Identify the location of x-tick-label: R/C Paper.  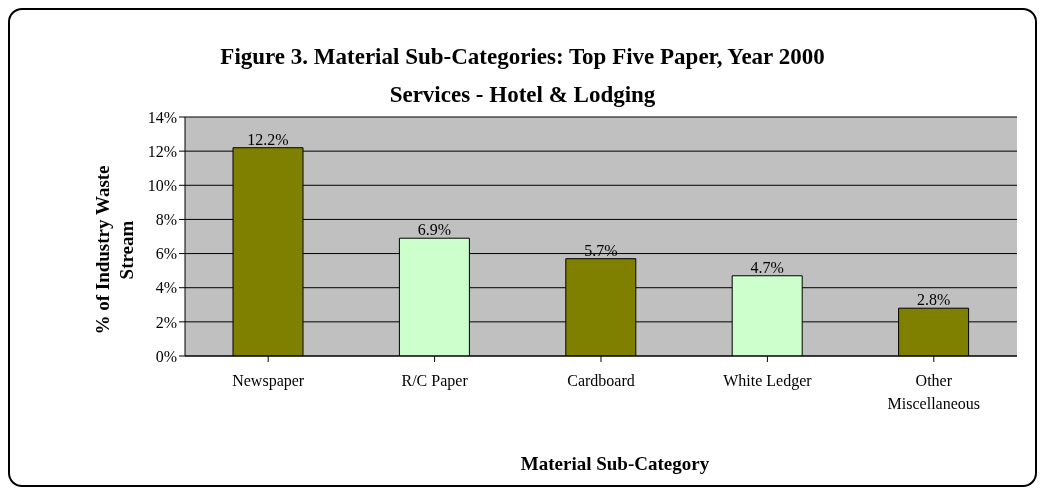
(435, 381).